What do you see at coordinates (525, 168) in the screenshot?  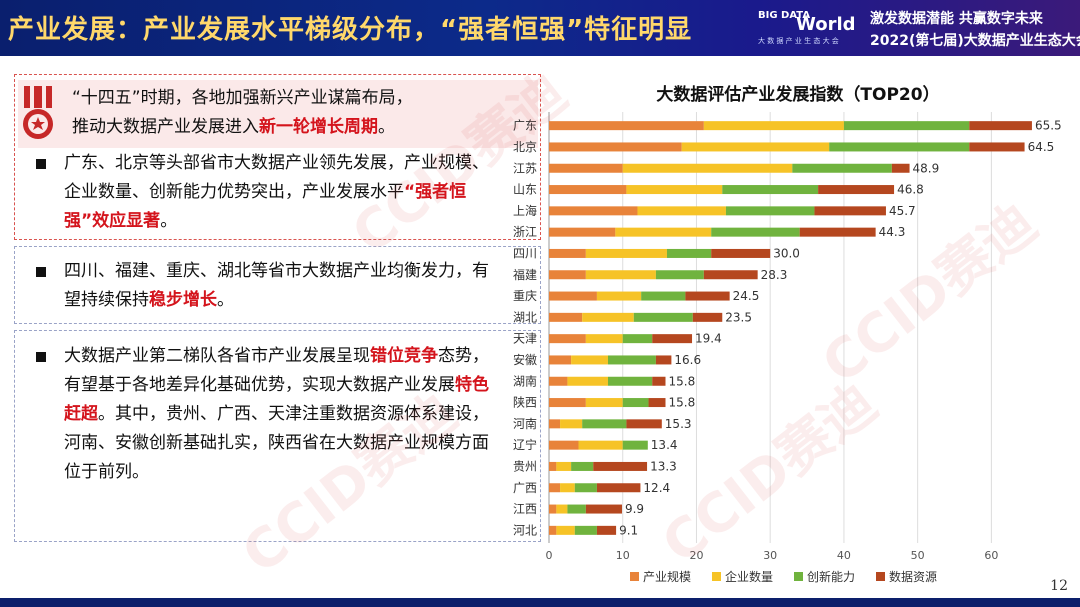 I see `category-label: 江苏` at bounding box center [525, 168].